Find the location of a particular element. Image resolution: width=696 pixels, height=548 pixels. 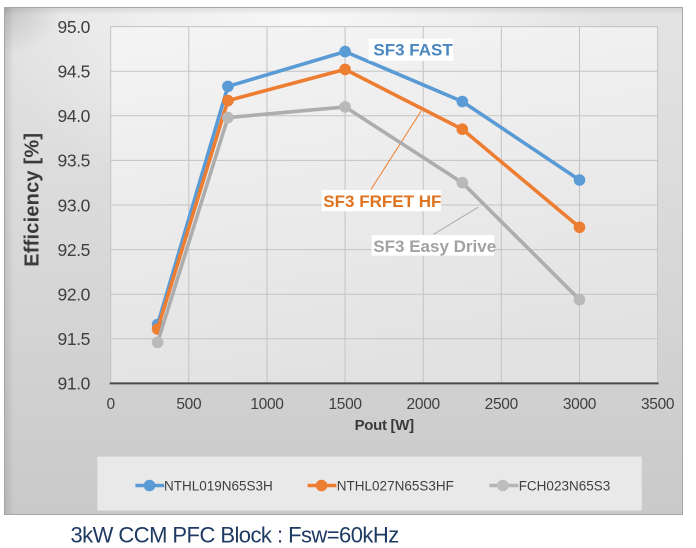

svg-text: 92.0 is located at coordinates (74, 295).